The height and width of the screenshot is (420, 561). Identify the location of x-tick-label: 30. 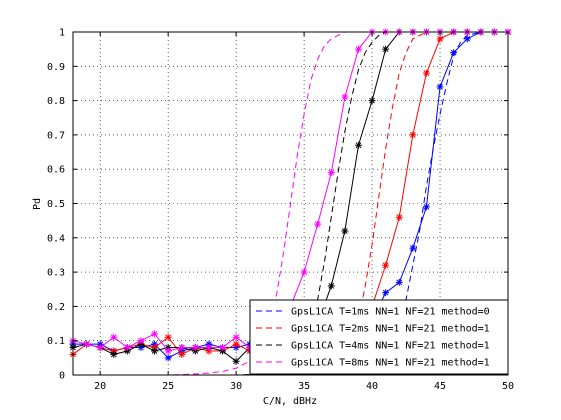
(236, 386).